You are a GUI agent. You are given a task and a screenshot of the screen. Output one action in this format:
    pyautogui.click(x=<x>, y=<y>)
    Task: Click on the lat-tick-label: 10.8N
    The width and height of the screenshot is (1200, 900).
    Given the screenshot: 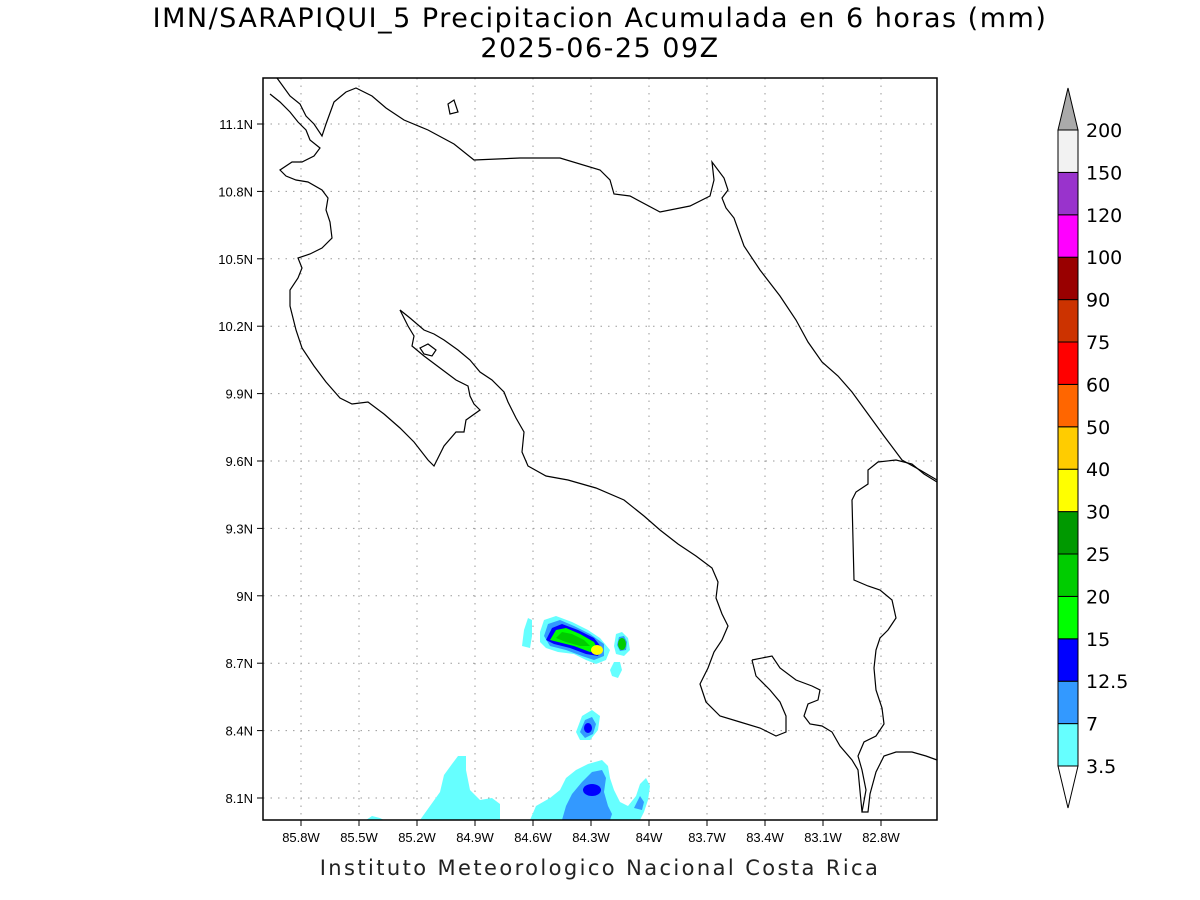 What is the action you would take?
    pyautogui.click(x=235, y=191)
    